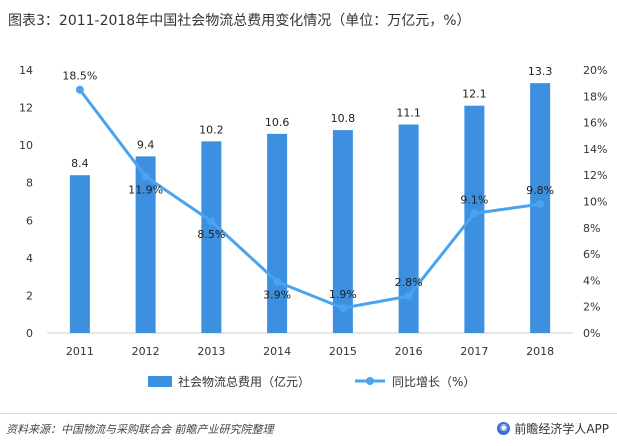  Describe the element at coordinates (308, 413) in the screenshot. I see `footer-divider` at that location.